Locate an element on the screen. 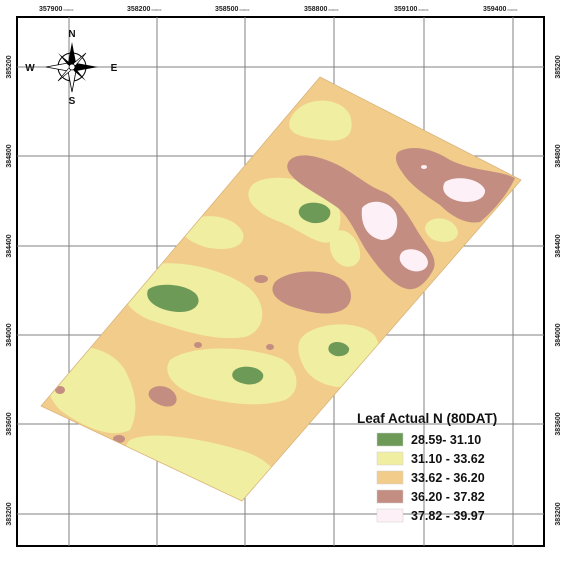 This screenshot has width=573, height=566. legend-item-label: 33.62 - 36.20 is located at coordinates (448, 478).